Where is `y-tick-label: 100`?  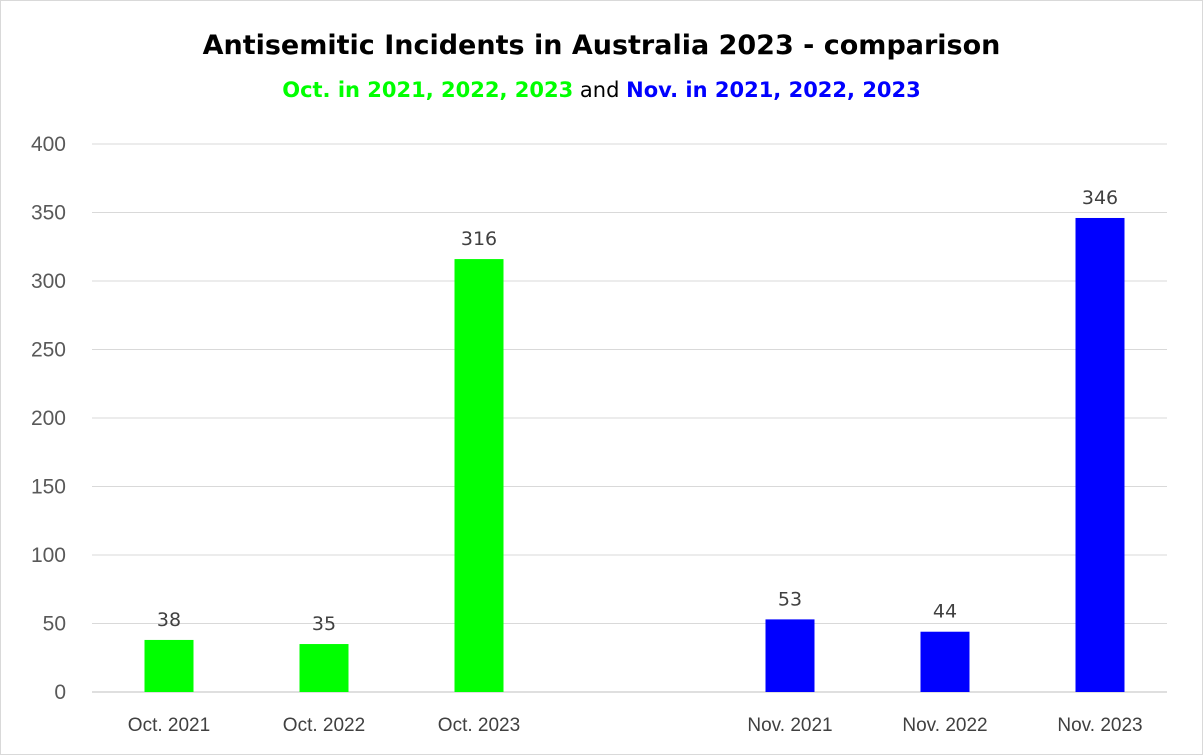
y-tick-label: 100 is located at coordinates (48, 555).